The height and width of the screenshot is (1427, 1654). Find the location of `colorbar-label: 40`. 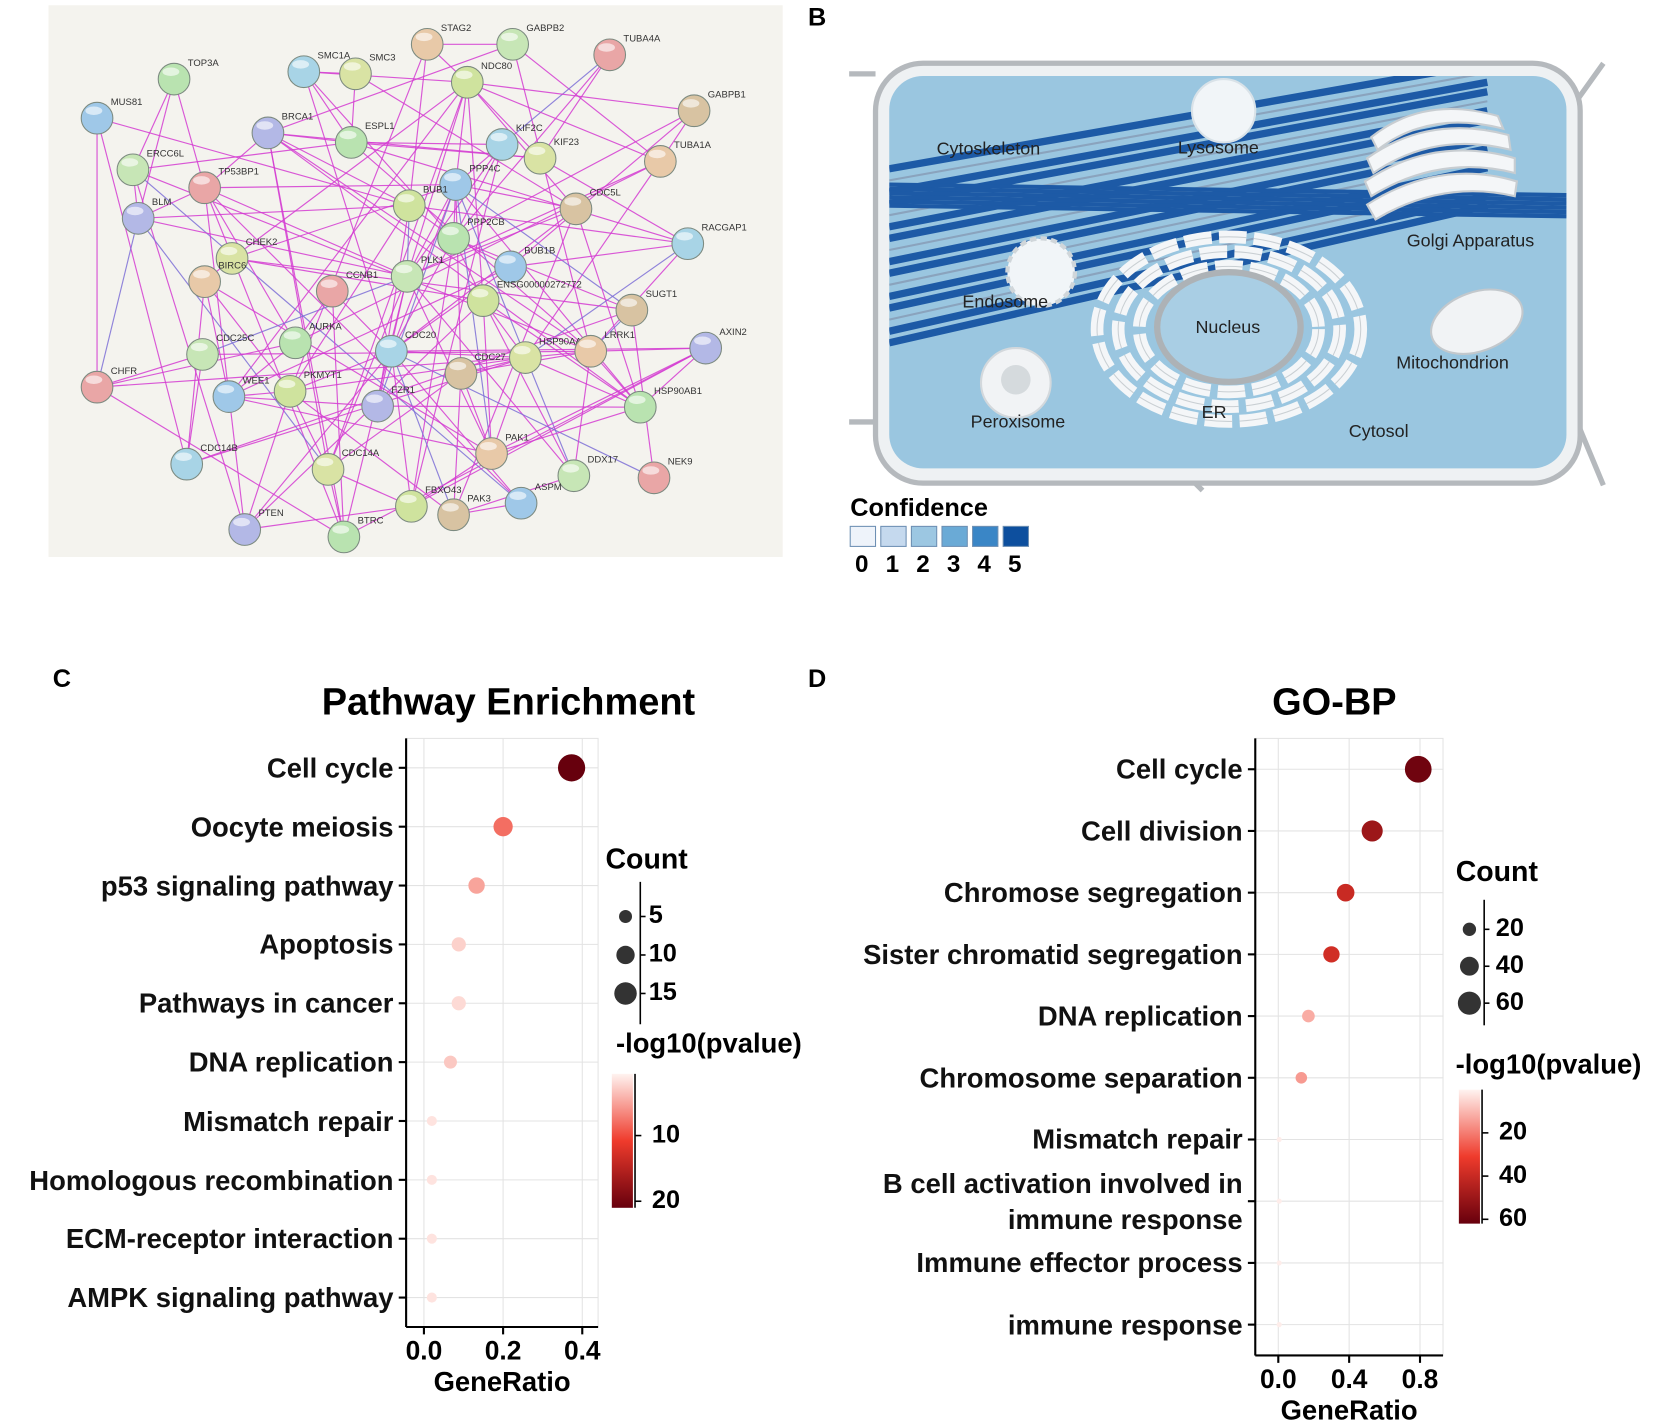

colorbar-label: 40 is located at coordinates (1513, 1175).